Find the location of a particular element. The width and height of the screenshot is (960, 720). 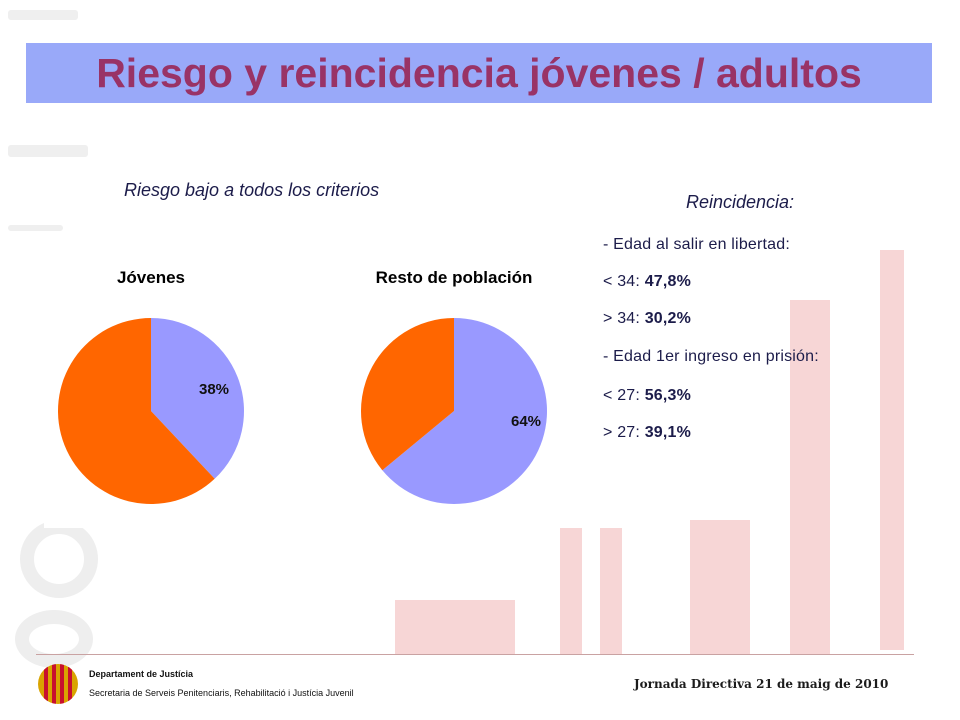

title-bar: Riesgo y reincidencia jóvenes / adultos is located at coordinates (479, 73).